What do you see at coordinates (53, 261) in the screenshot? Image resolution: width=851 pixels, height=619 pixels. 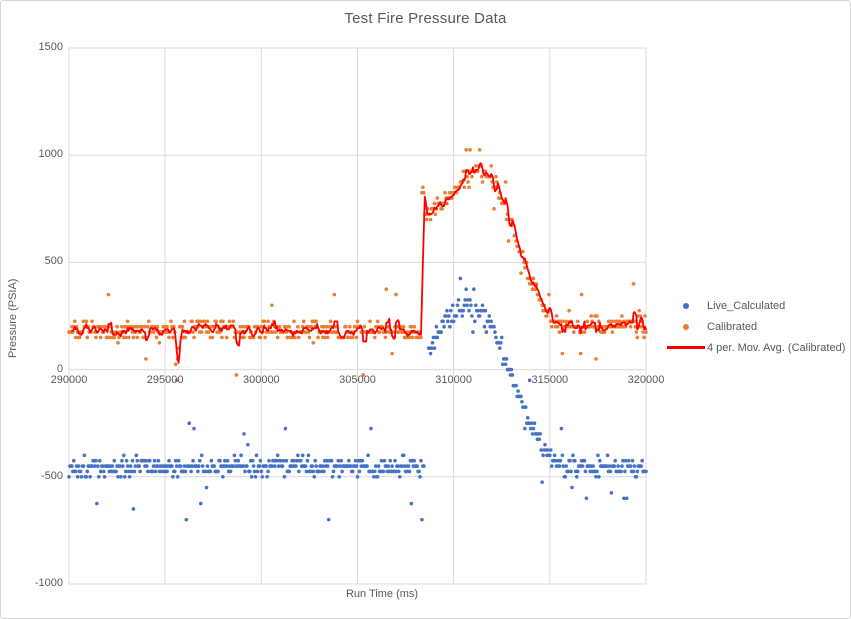 I see `y-tick-label: 500` at bounding box center [53, 261].